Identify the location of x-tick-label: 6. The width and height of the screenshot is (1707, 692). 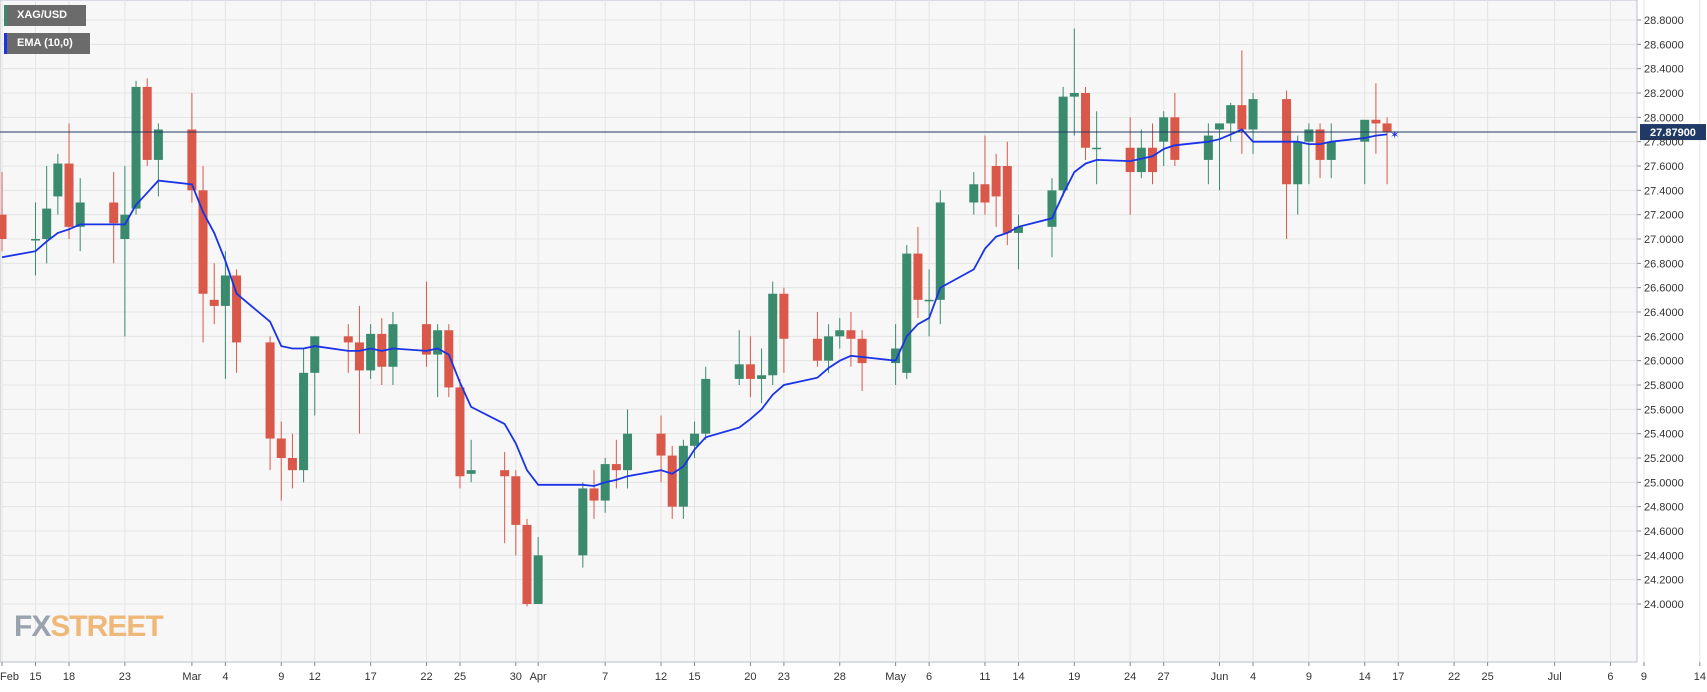
(929, 677).